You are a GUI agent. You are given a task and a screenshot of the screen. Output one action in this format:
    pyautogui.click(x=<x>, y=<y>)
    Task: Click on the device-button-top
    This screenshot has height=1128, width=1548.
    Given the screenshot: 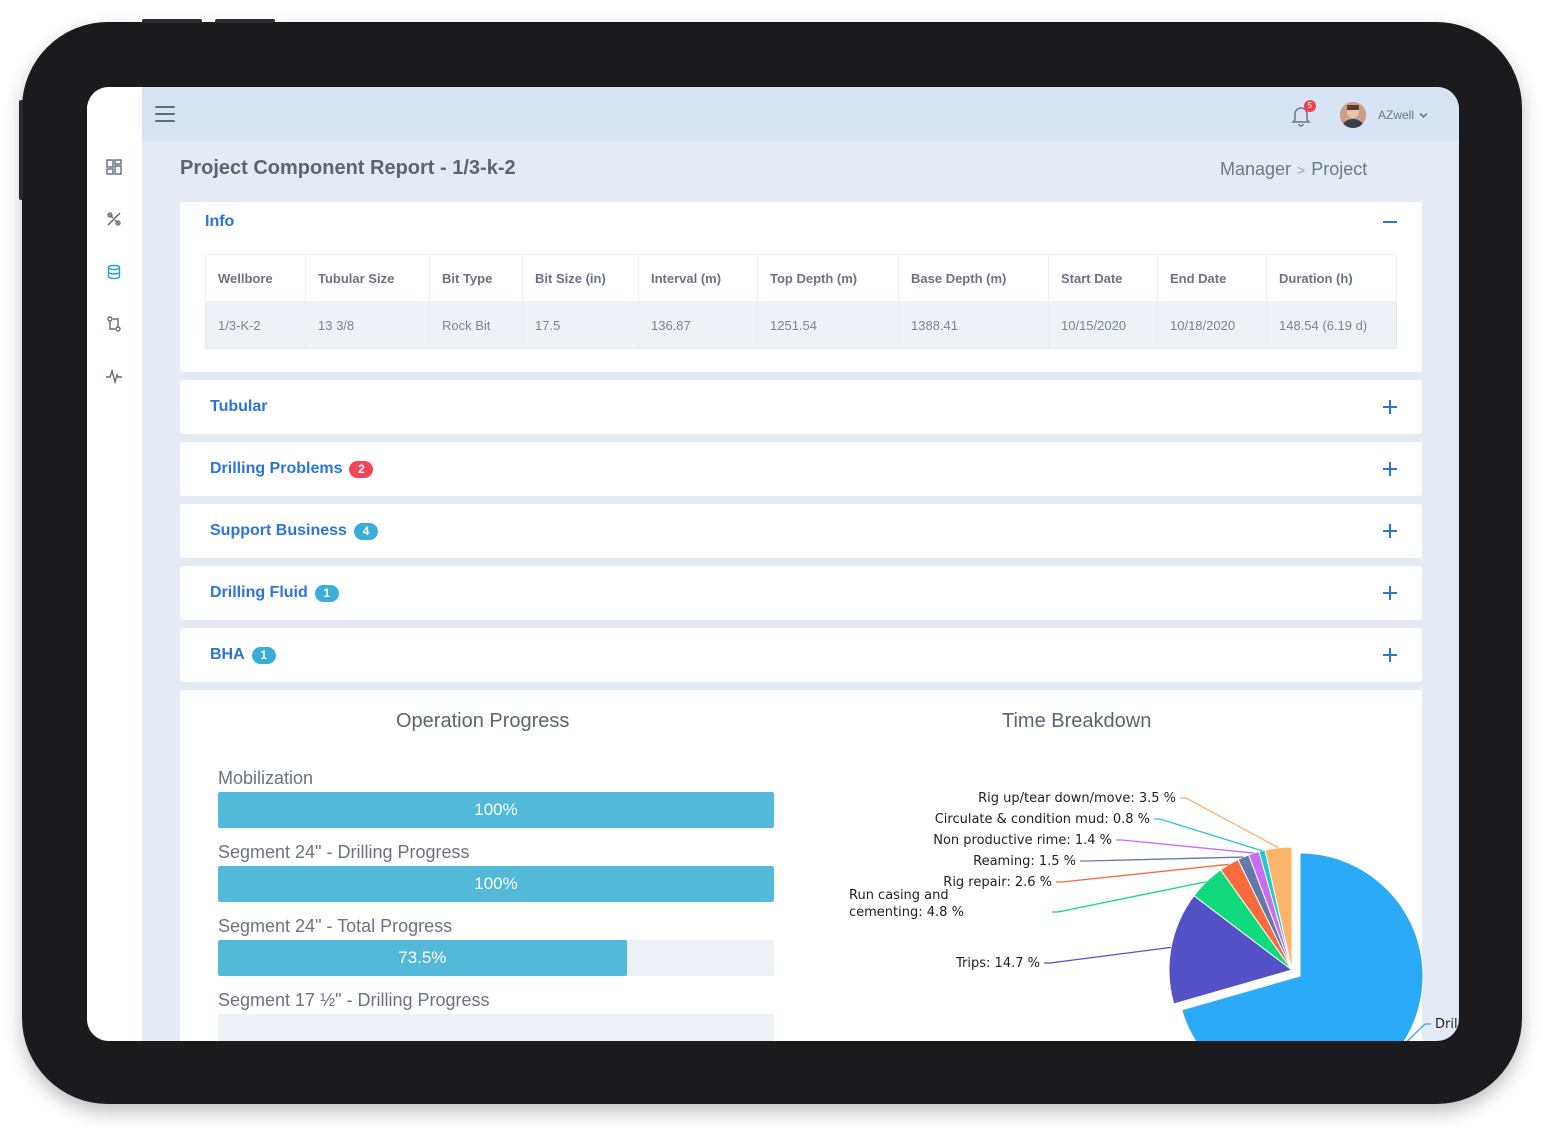 What is the action you would take?
    pyautogui.click(x=172, y=21)
    